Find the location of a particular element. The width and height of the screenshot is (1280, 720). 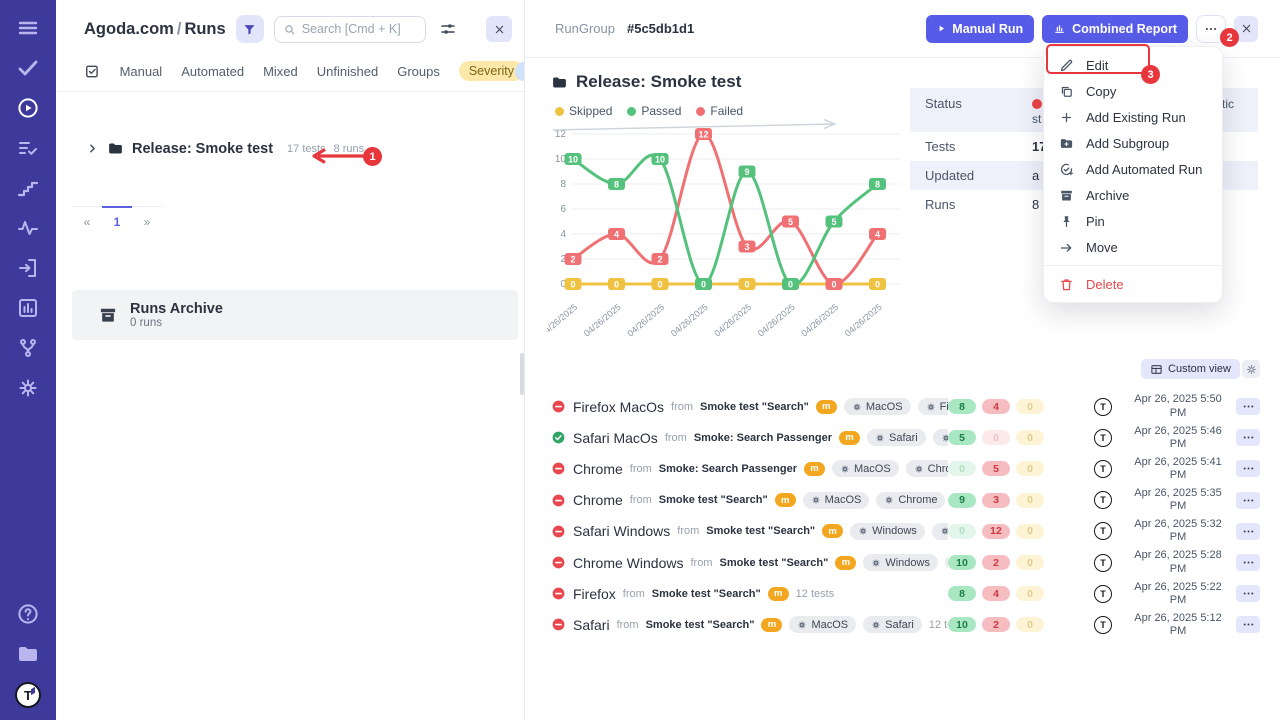

tab-mixed: Mixed is located at coordinates (280, 71).